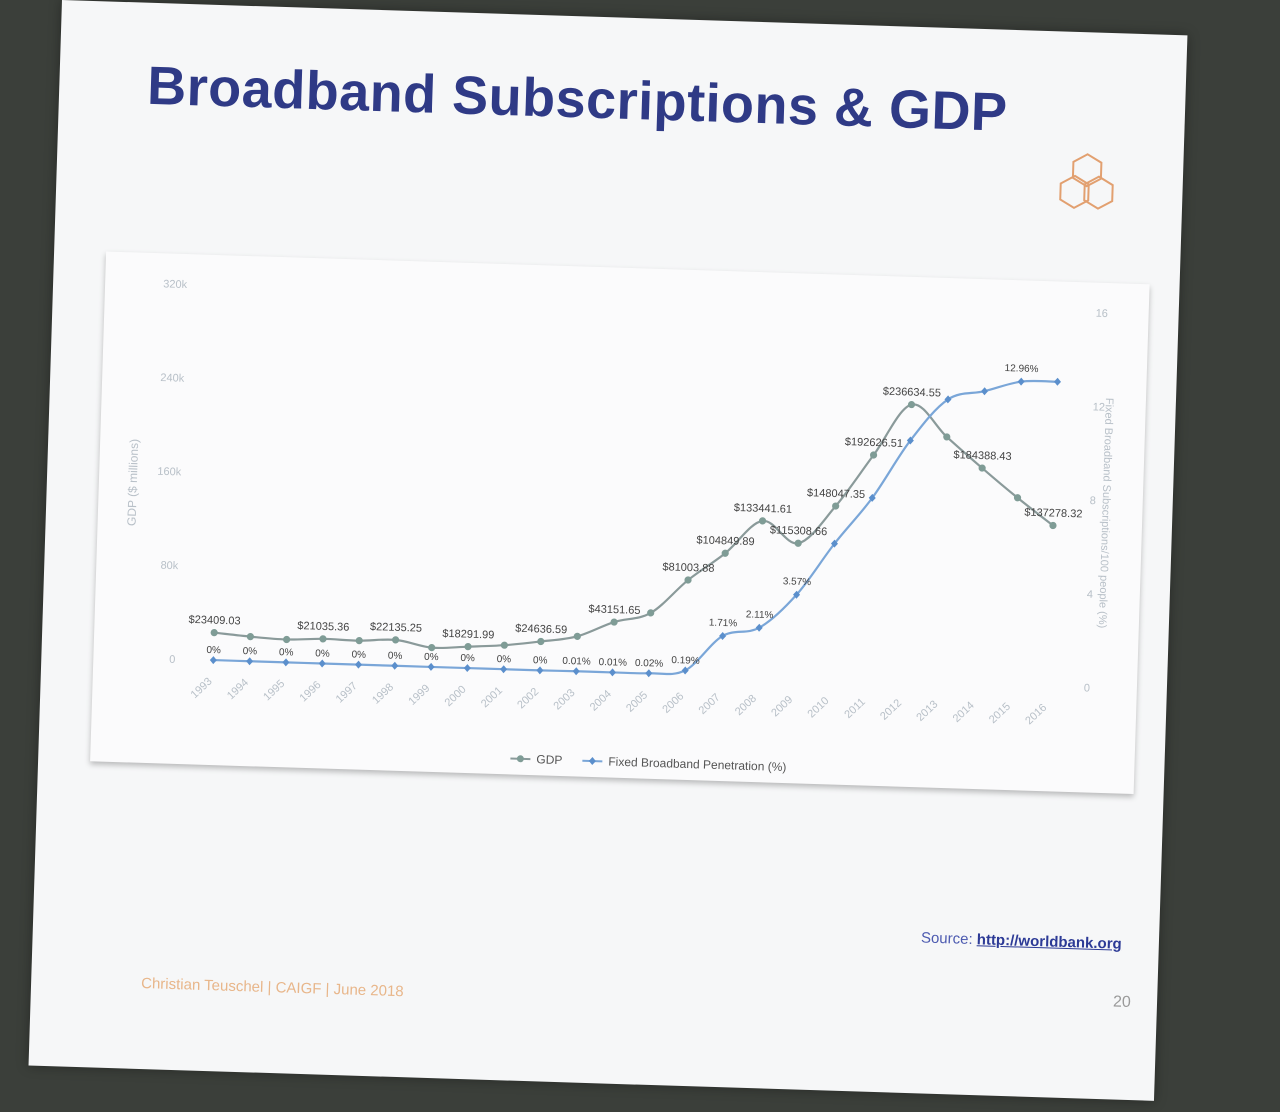  What do you see at coordinates (819, 708) in the screenshot?
I see `x-tick-label: 2010` at bounding box center [819, 708].